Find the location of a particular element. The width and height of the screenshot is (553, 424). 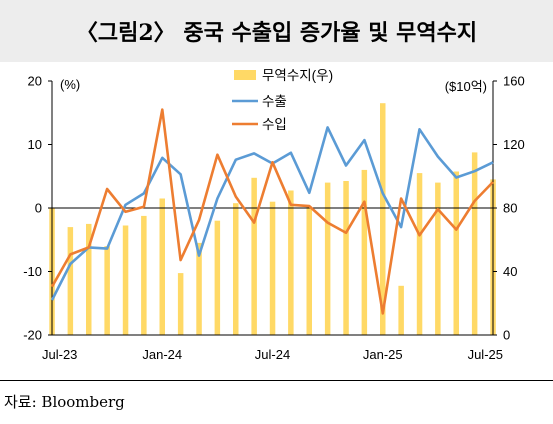

chart-title: 〈그림2〉 중국 수출입 증가율 및 무역수지 is located at coordinates (276, 33).